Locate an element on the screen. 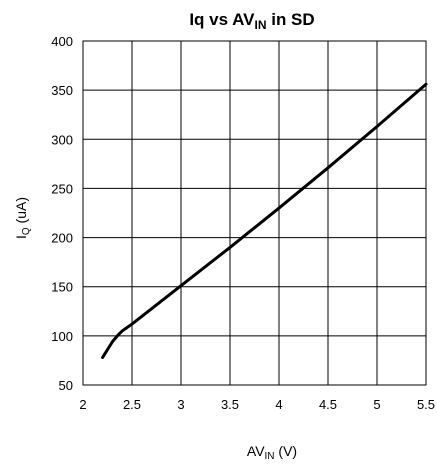 The width and height of the screenshot is (437, 466). y-tick-label: 100 is located at coordinates (62, 336).